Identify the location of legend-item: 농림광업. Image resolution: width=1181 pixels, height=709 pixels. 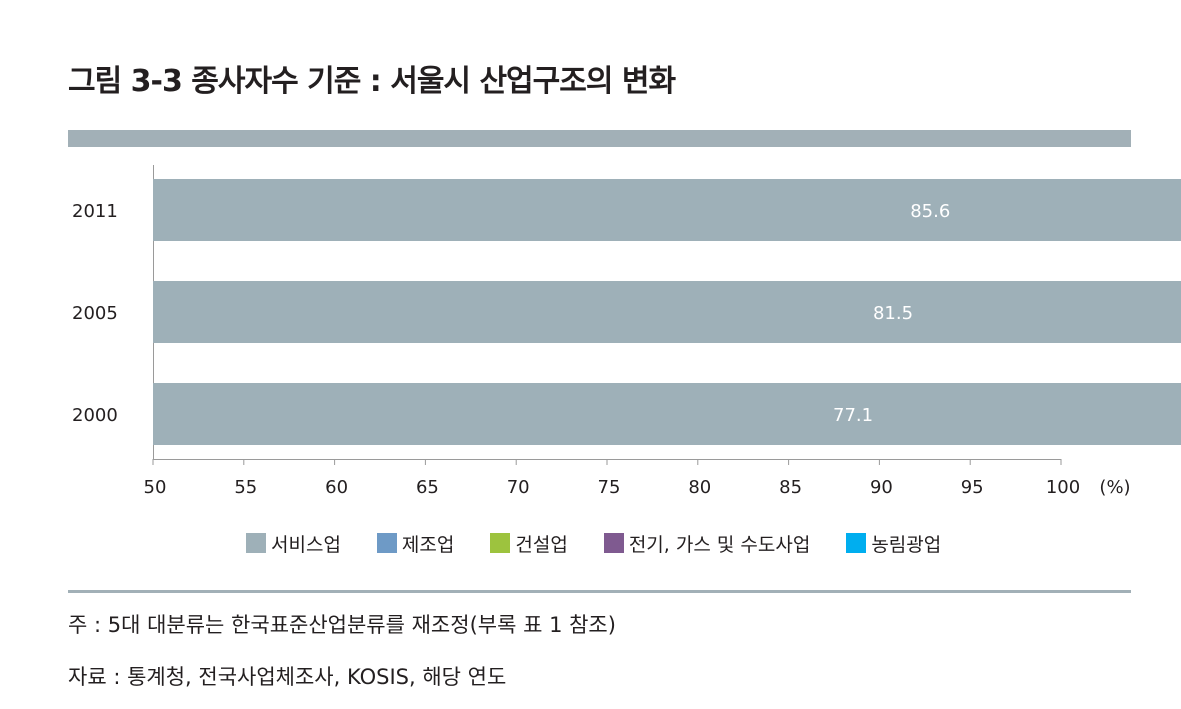
(893, 543).